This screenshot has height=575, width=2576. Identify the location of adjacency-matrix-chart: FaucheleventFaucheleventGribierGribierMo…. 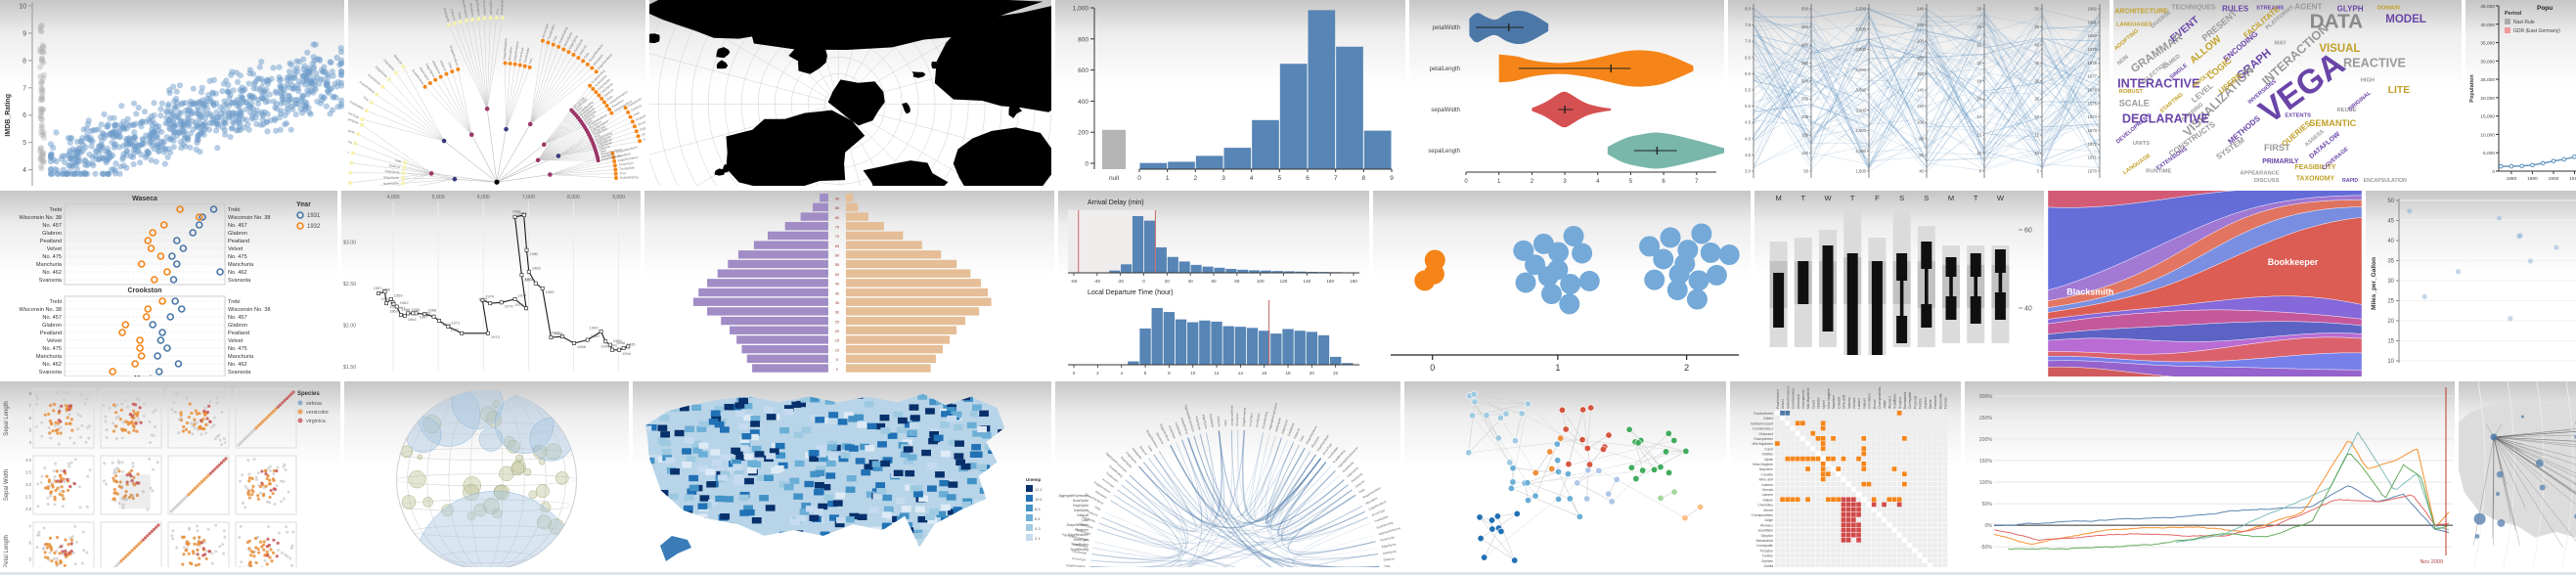
(1850, 476).